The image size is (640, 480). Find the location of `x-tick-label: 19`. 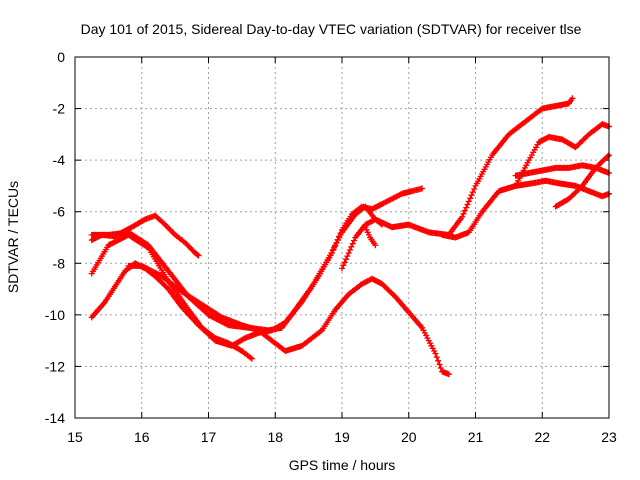

x-tick-label: 19 is located at coordinates (342, 437).